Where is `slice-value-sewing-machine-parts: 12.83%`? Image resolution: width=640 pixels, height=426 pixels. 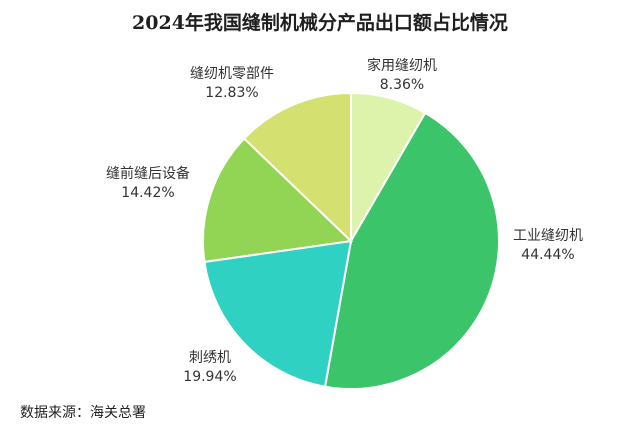 slice-value-sewing-machine-parts: 12.83% is located at coordinates (231, 93).